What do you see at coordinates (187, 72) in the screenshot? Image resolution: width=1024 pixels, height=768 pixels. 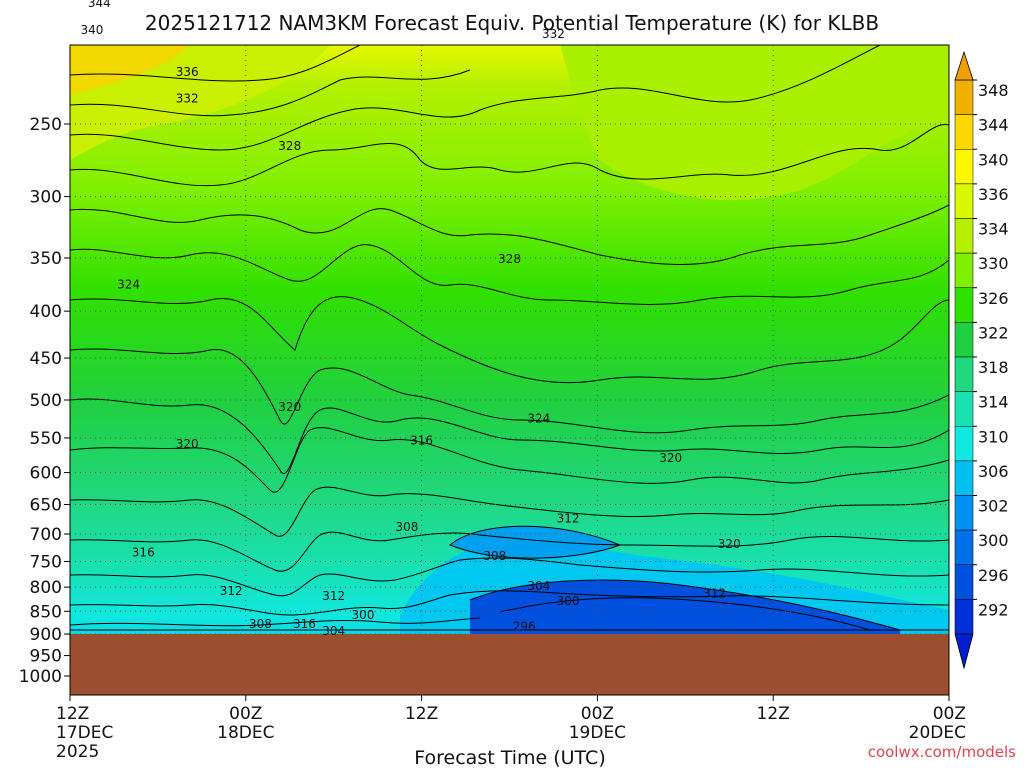 I see `contour-label: 336` at bounding box center [187, 72].